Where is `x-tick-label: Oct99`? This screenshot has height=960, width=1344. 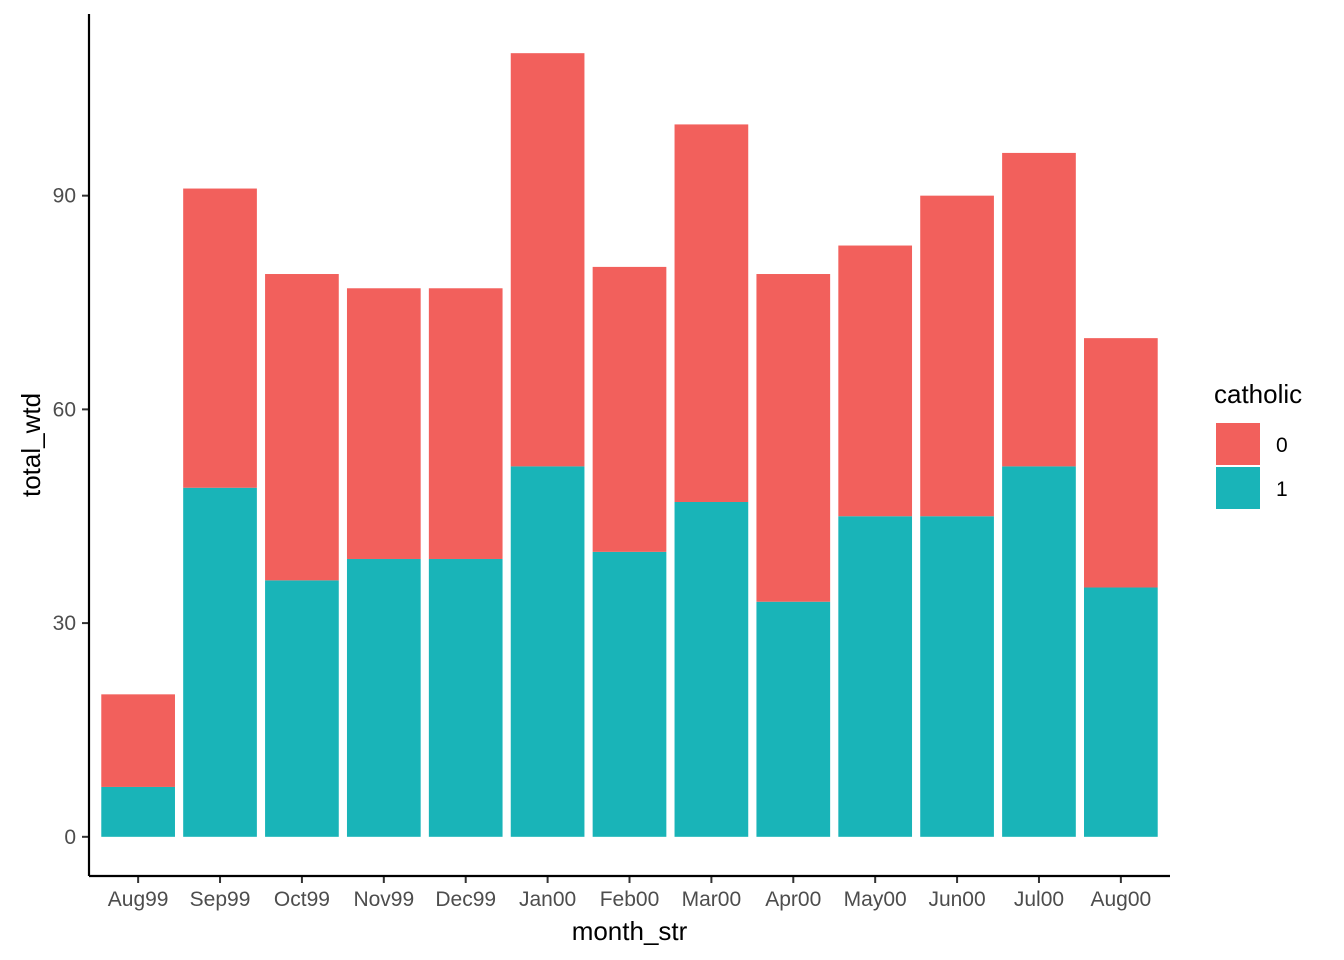
x-tick-label: Oct99 is located at coordinates (302, 899).